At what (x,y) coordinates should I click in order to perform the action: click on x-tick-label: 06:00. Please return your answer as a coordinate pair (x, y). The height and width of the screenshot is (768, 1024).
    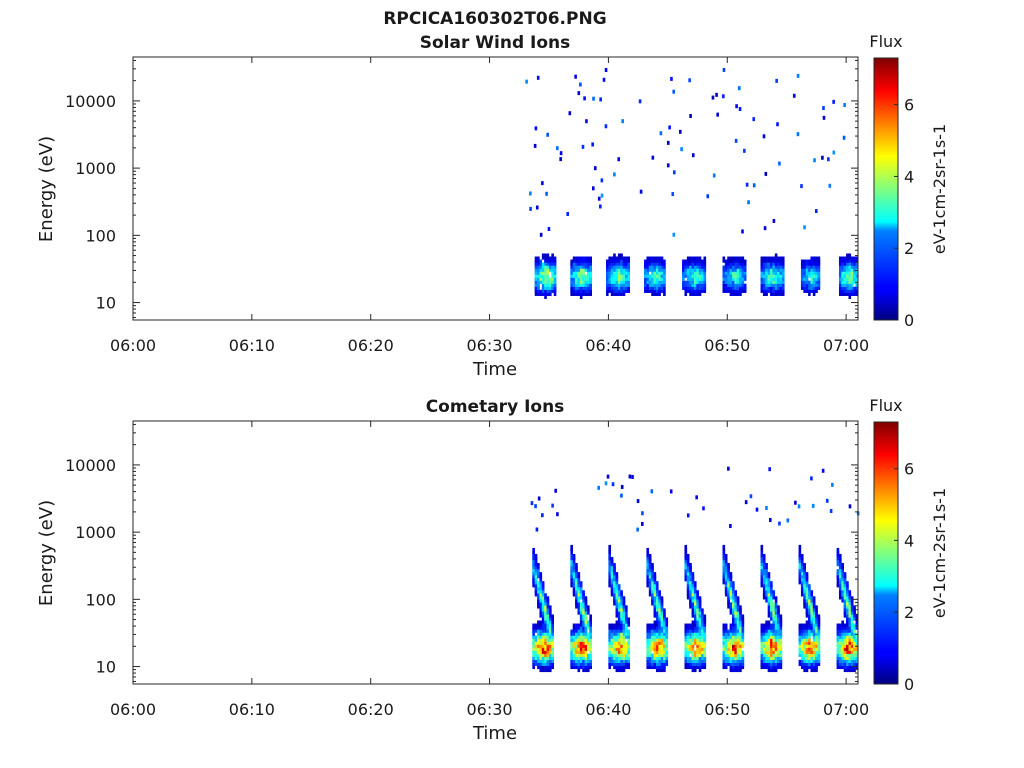
    Looking at the image, I should click on (133, 345).